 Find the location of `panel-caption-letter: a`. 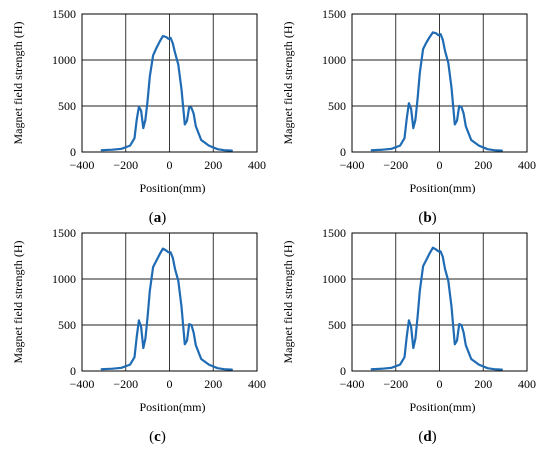

panel-caption-letter: a is located at coordinates (158, 218).